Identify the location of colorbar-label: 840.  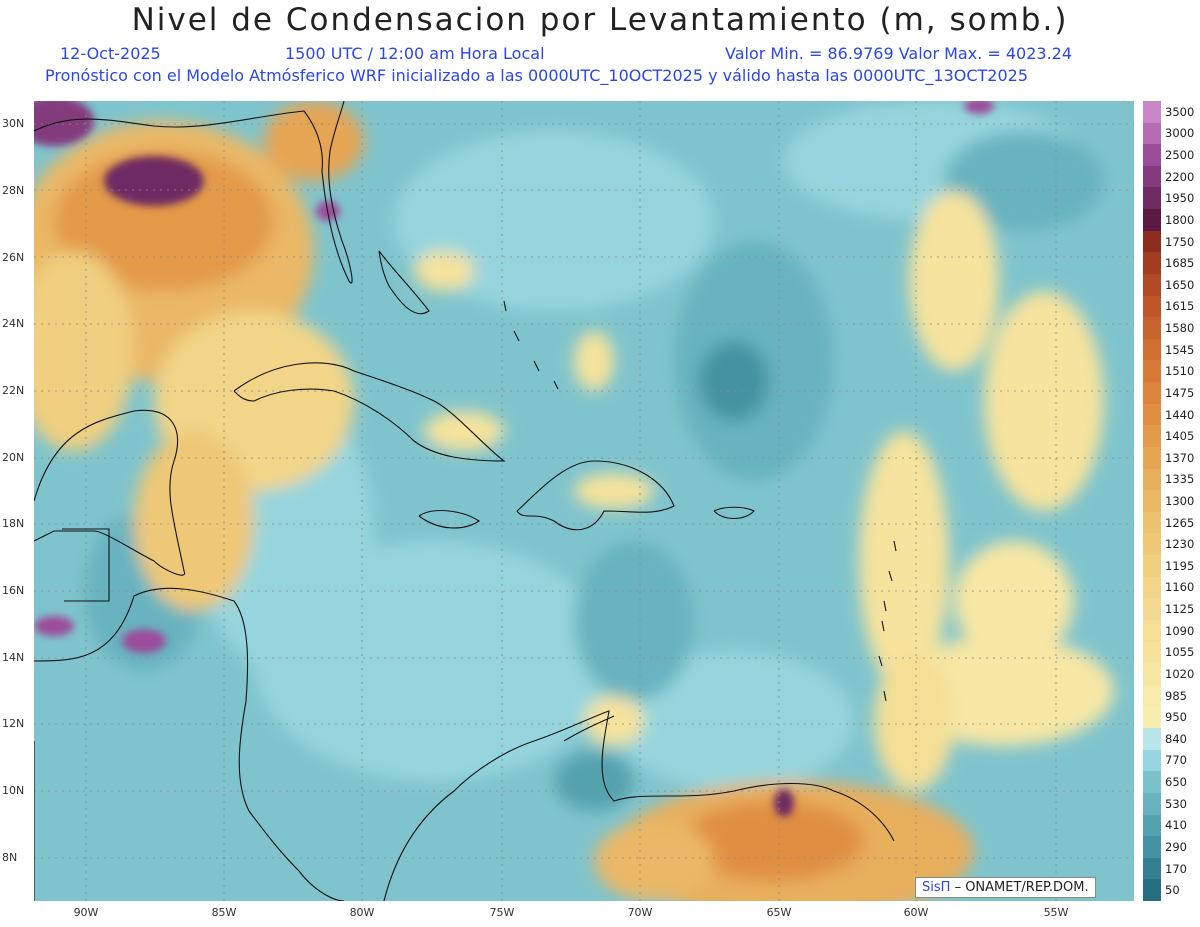
(1176, 738).